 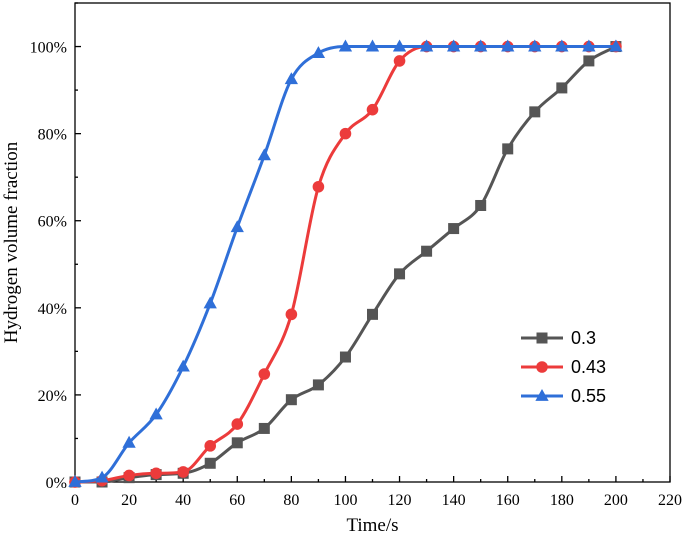 What do you see at coordinates (129, 500) in the screenshot?
I see `x-tick-label: 20` at bounding box center [129, 500].